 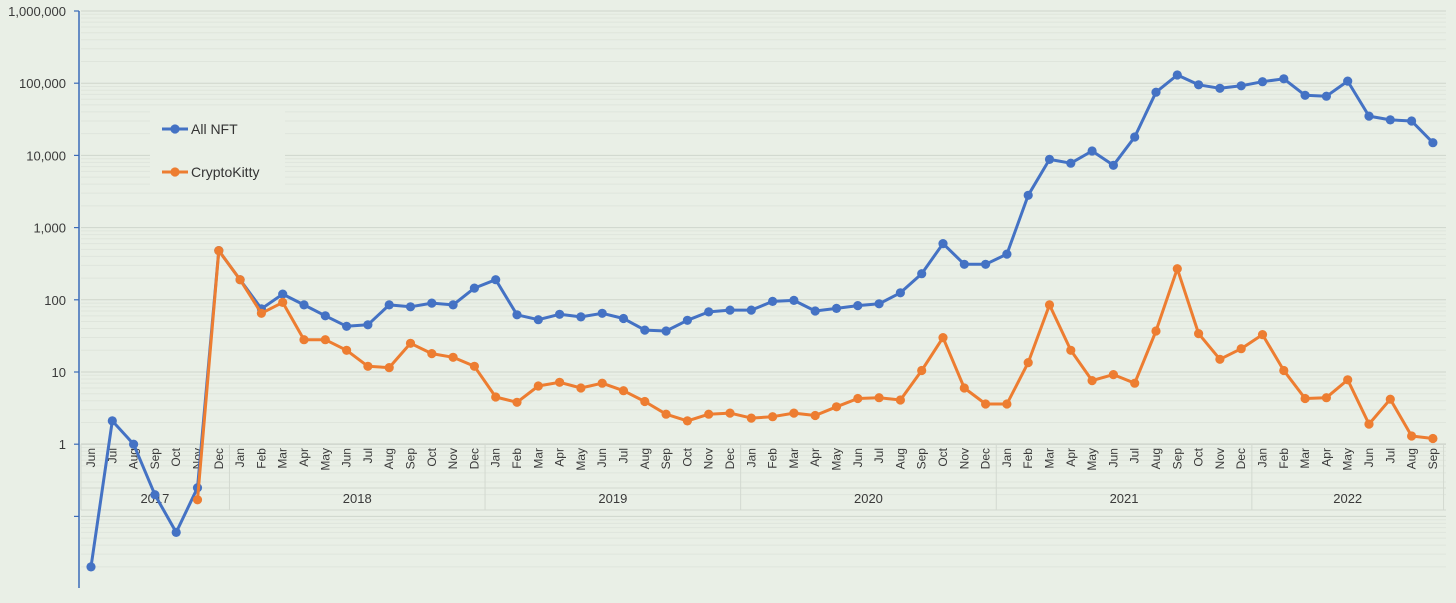 I want to click on x-month-label: Nov, so click(x=1220, y=458).